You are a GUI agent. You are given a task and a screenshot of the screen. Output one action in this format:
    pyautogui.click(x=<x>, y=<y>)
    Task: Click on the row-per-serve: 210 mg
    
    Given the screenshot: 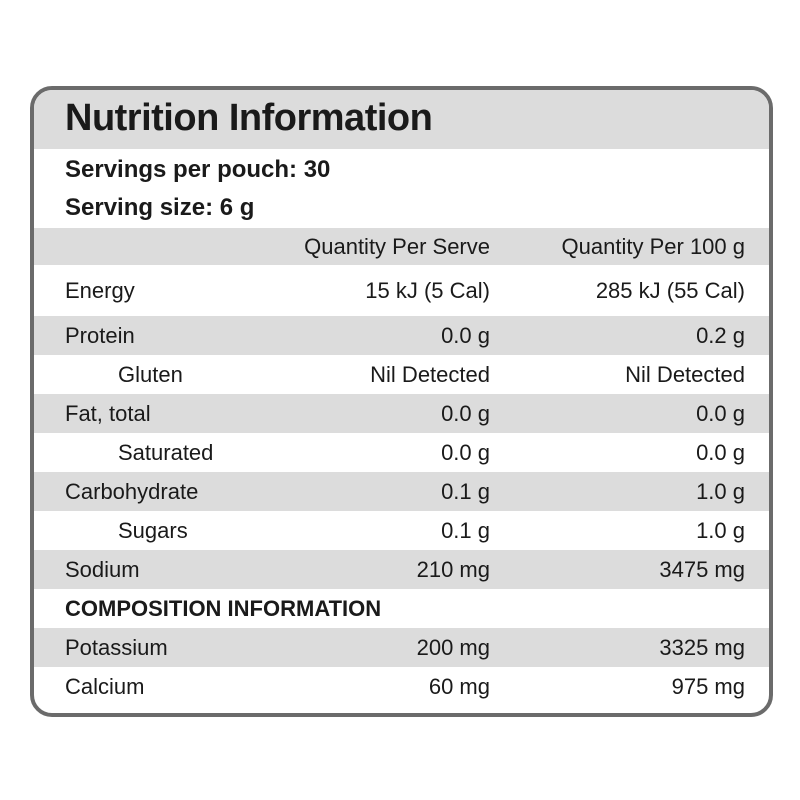 What is the action you would take?
    pyautogui.click(x=453, y=569)
    